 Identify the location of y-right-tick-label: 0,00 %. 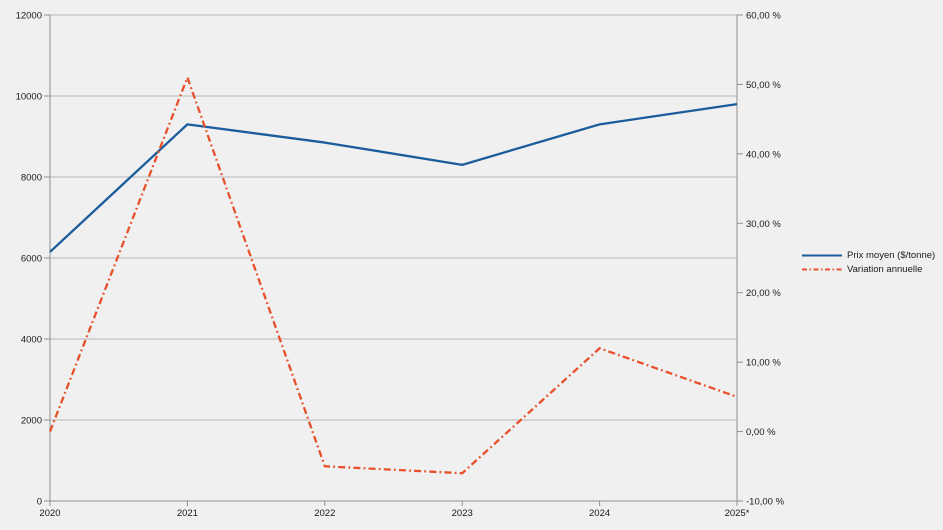
(761, 432).